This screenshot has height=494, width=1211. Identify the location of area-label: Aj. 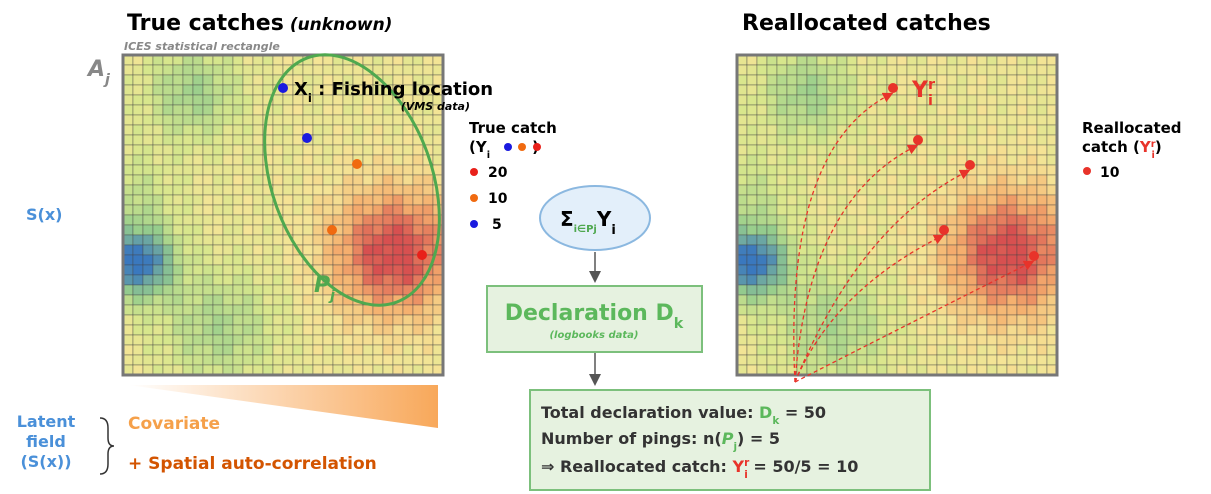
(98, 72).